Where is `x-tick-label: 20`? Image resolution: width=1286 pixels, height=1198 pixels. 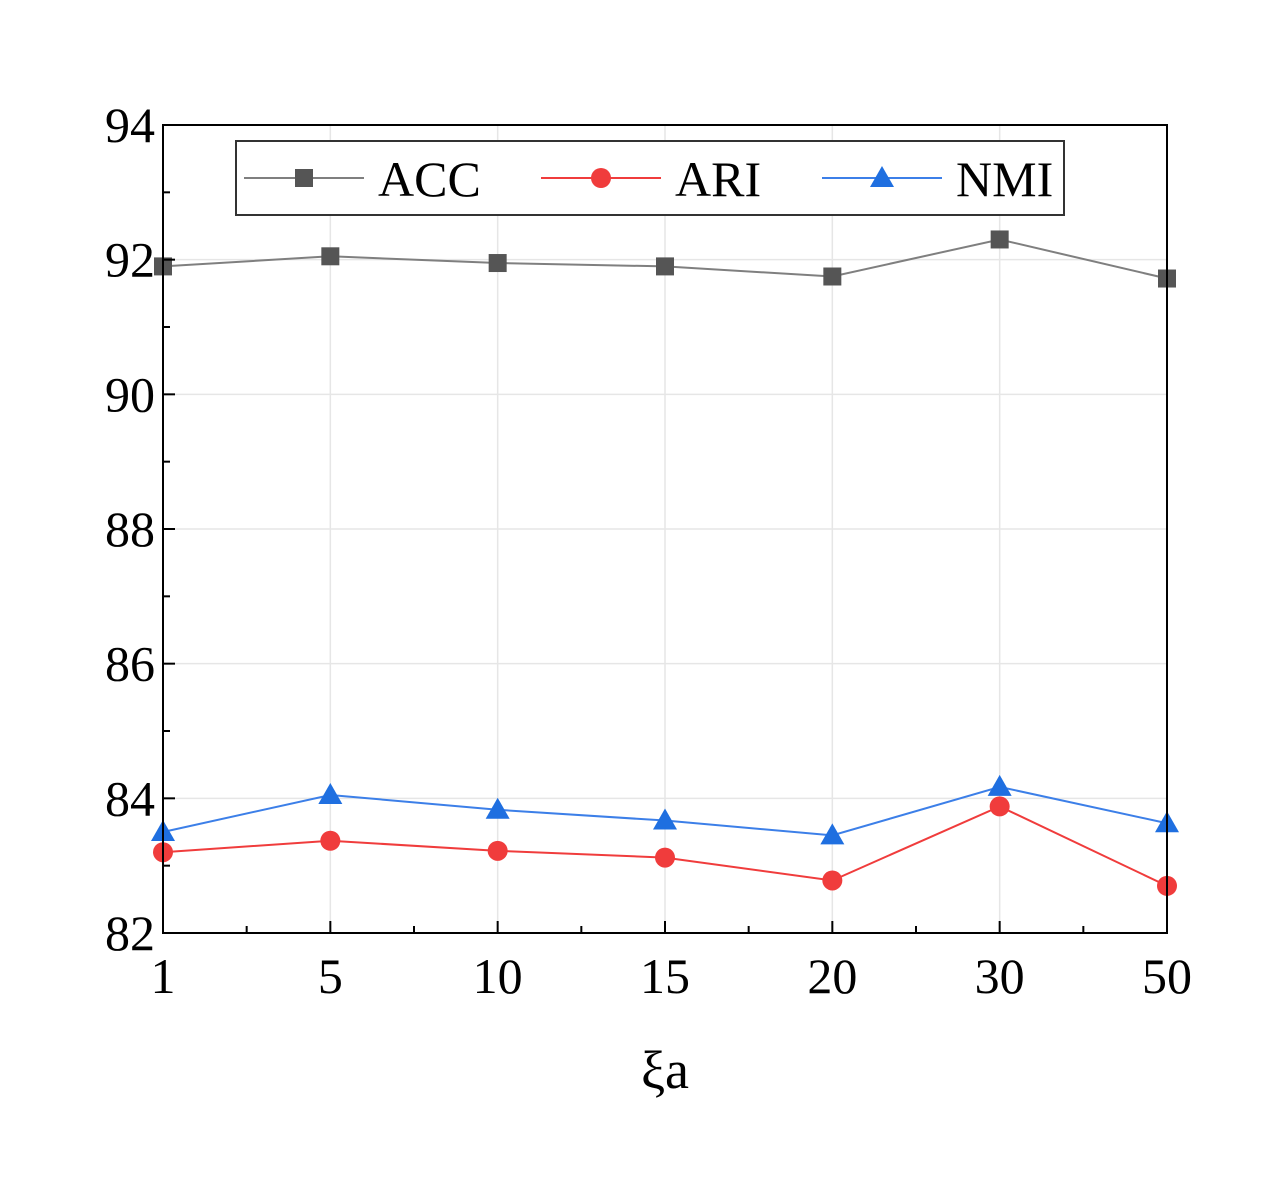
x-tick-label: 20 is located at coordinates (832, 976).